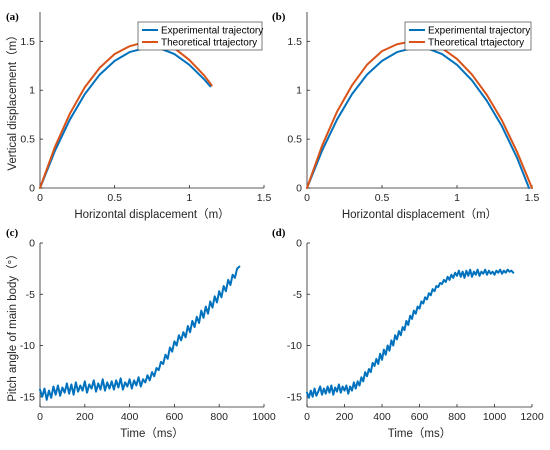 The height and width of the screenshot is (450, 550). What do you see at coordinates (12, 17) in the screenshot?
I see `panel-label: (a)` at bounding box center [12, 17].